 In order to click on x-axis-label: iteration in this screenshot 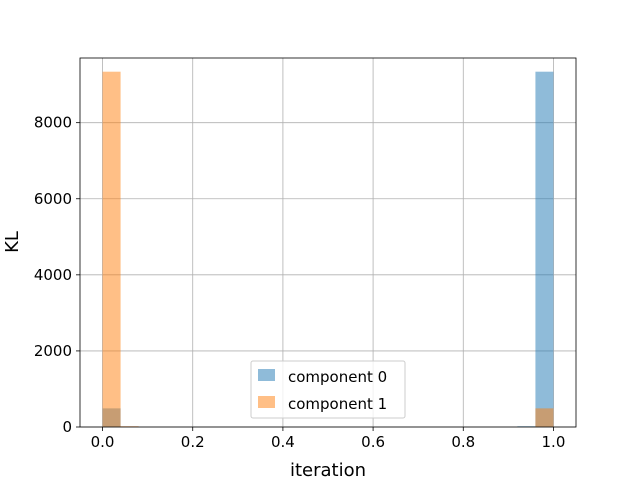, I will do `click(328, 470)`.